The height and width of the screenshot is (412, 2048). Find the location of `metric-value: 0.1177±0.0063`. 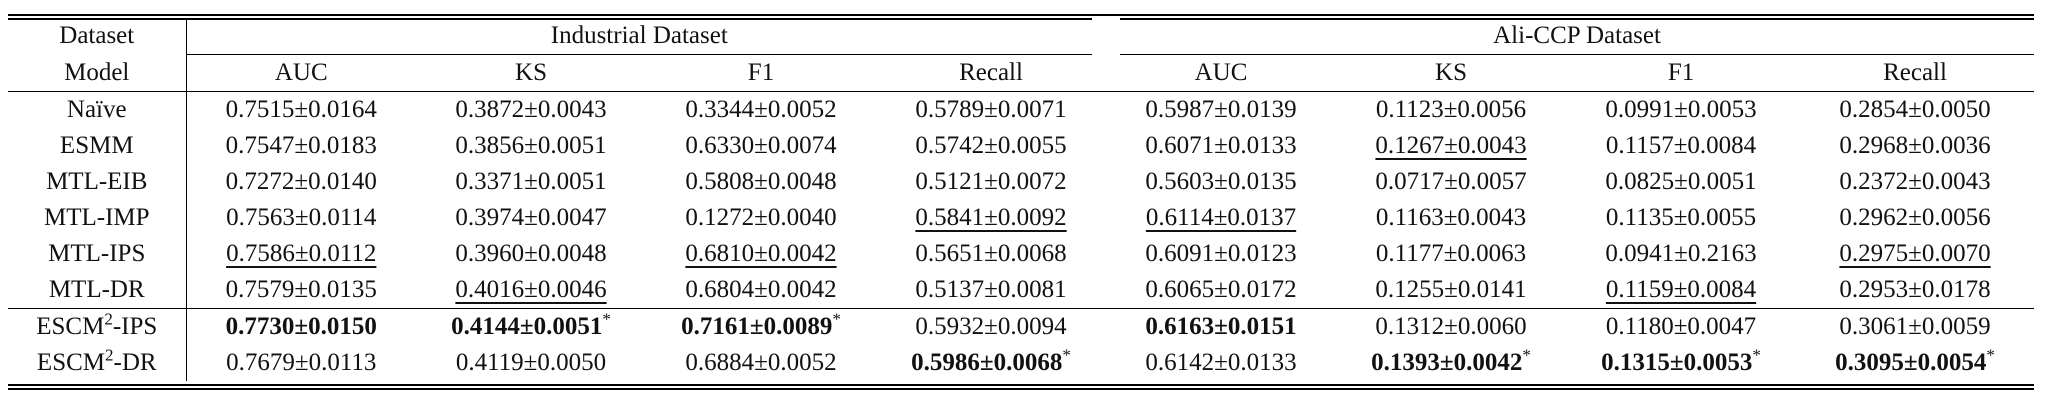

metric-value: 0.1177±0.0063 is located at coordinates (1451, 253).